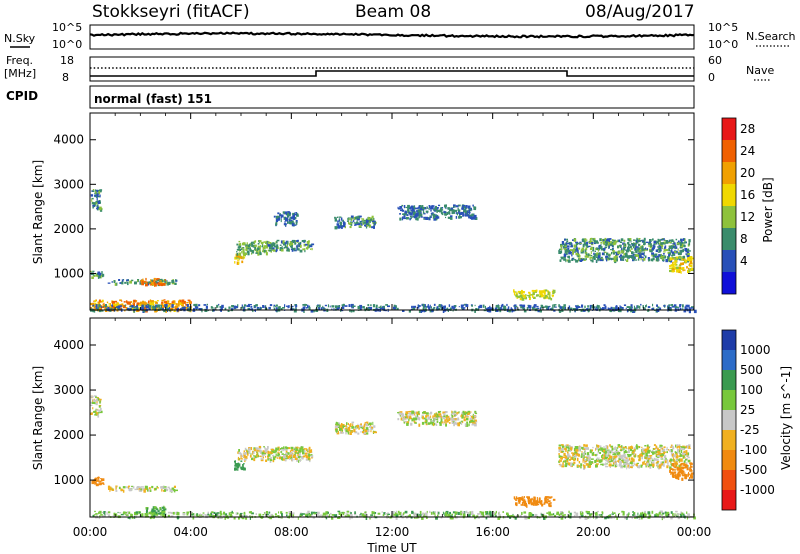 The height and width of the screenshot is (554, 800). I want to click on nsearch-tick-bottom: 10^0, so click(723, 44).